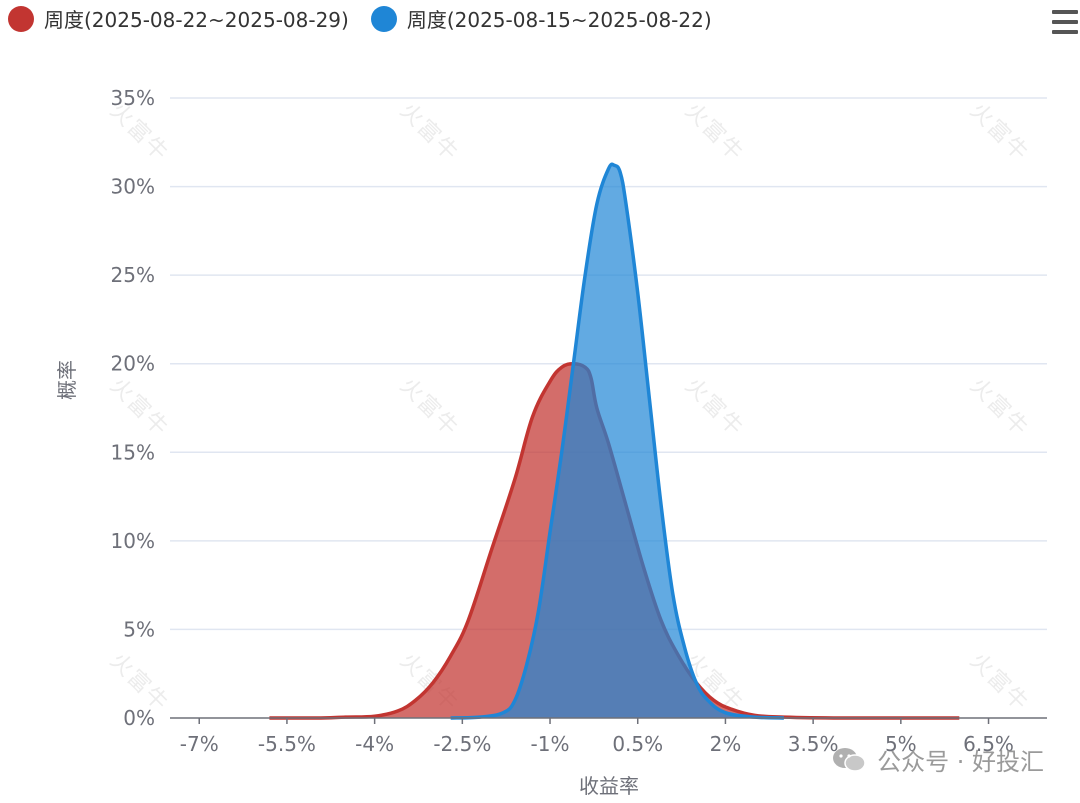 Image resolution: width=1080 pixels, height=803 pixels. Describe the element at coordinates (139, 629) in the screenshot. I see `y-tick-label: 5%` at that location.